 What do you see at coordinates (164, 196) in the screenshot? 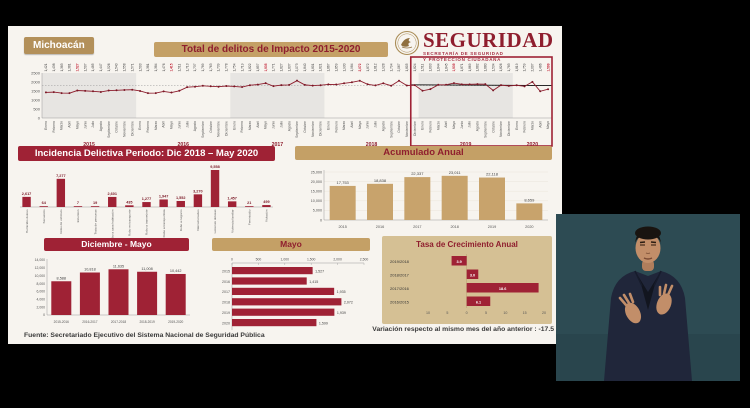
I see `svg-text: 1,947` at bounding box center [164, 196].